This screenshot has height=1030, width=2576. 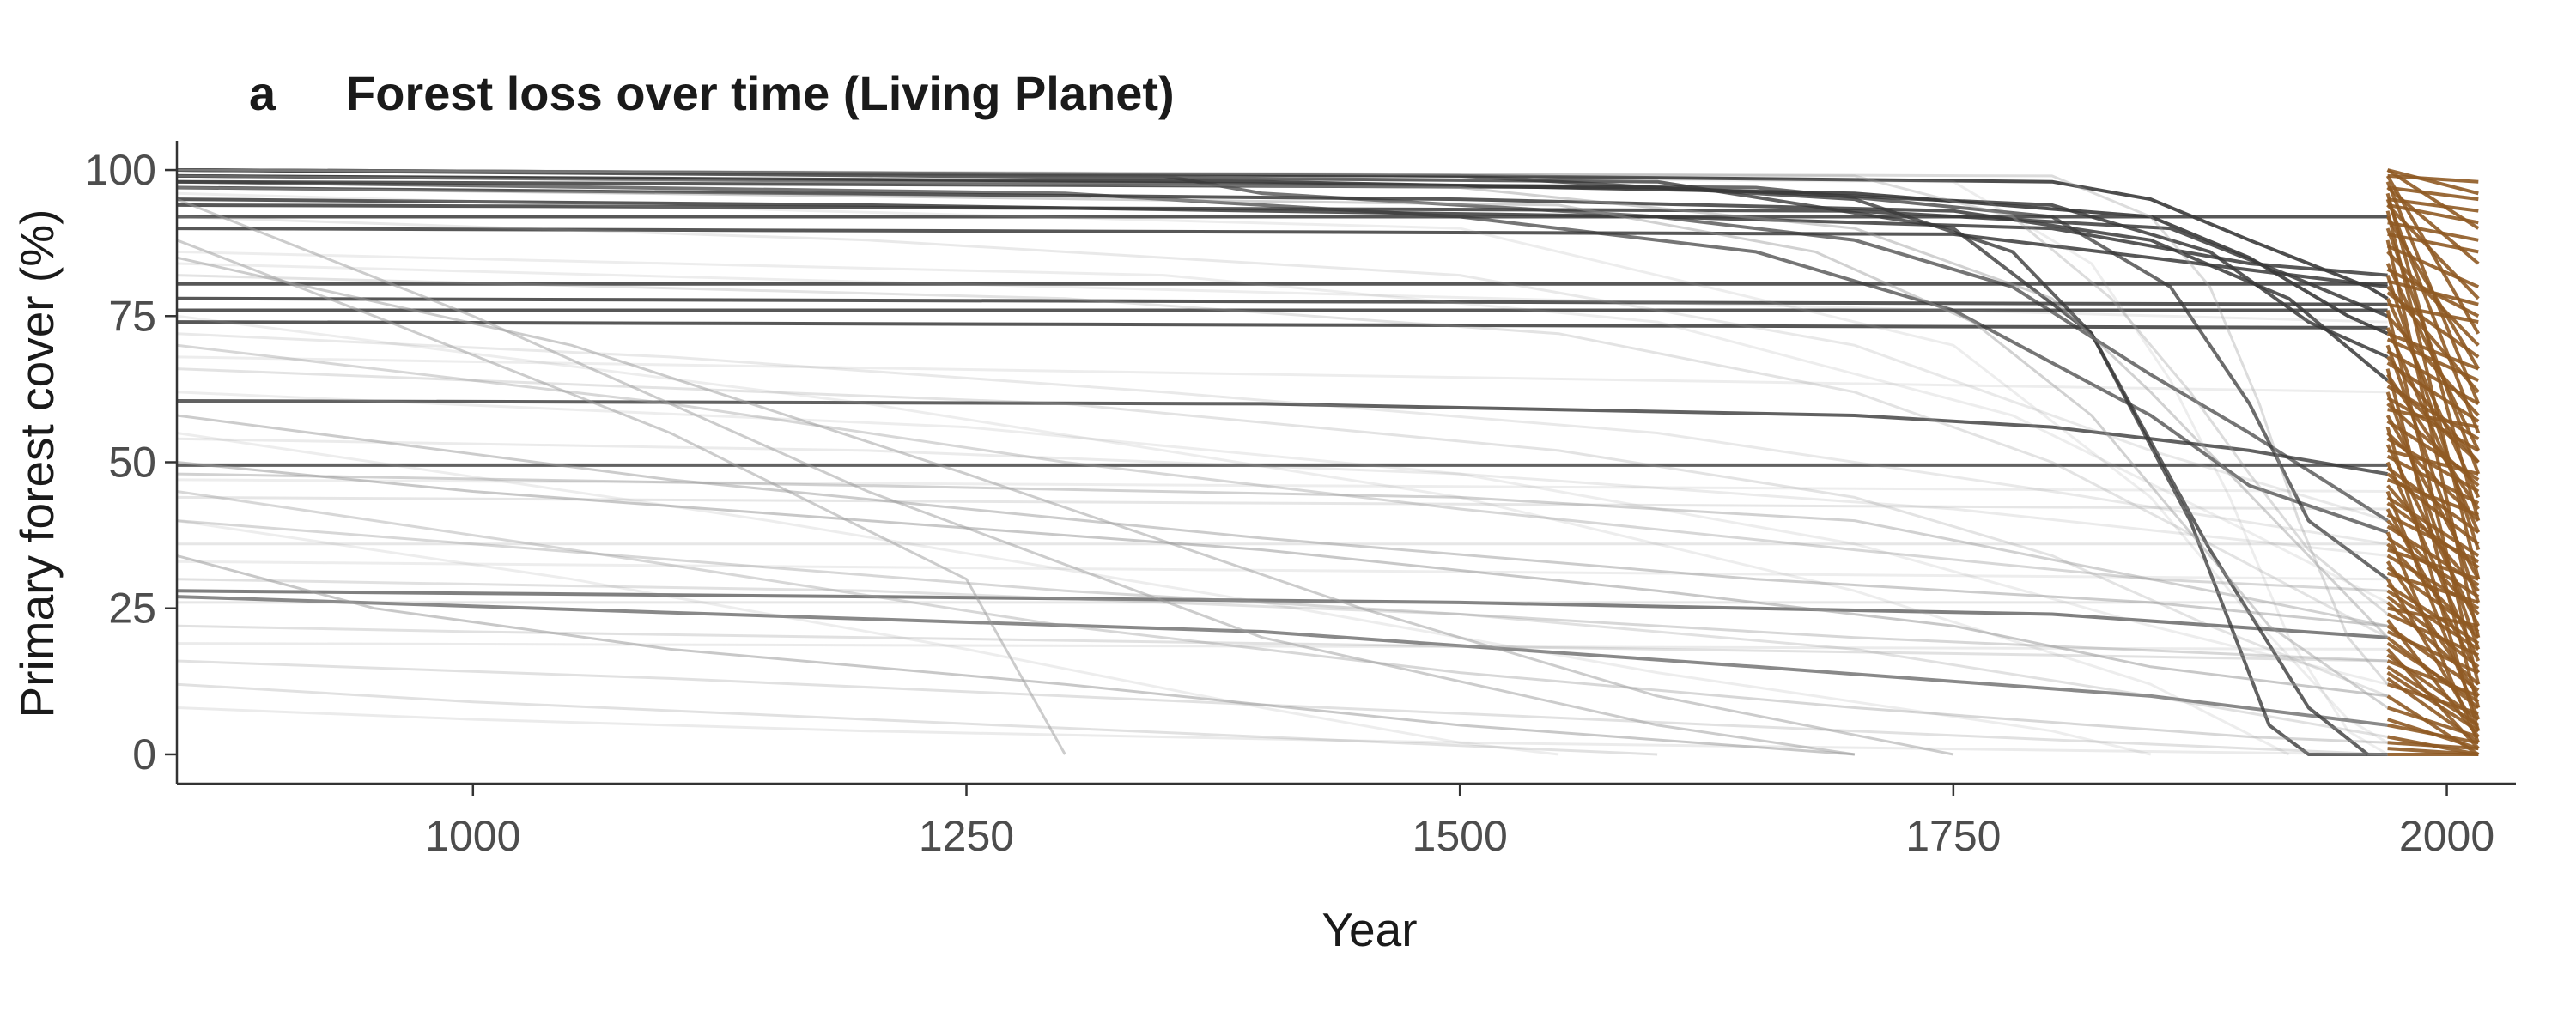 What do you see at coordinates (1369, 929) in the screenshot?
I see `x-axis-title: Year` at bounding box center [1369, 929].